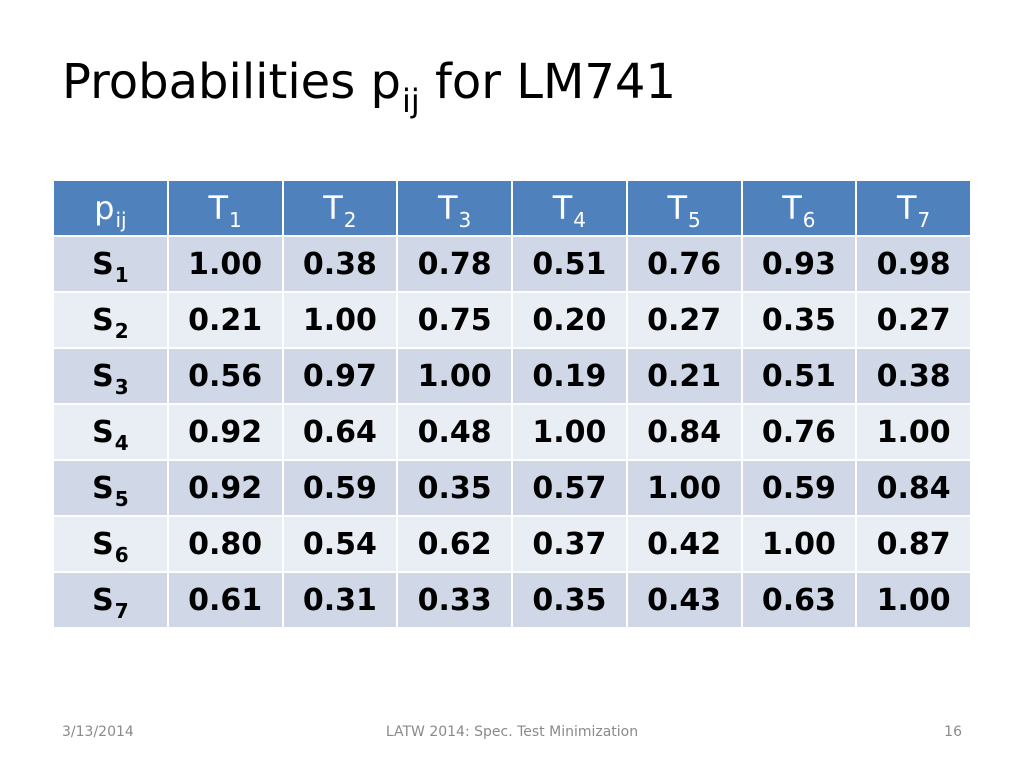  I want to click on title-suffix: for LM741, so click(548, 82).